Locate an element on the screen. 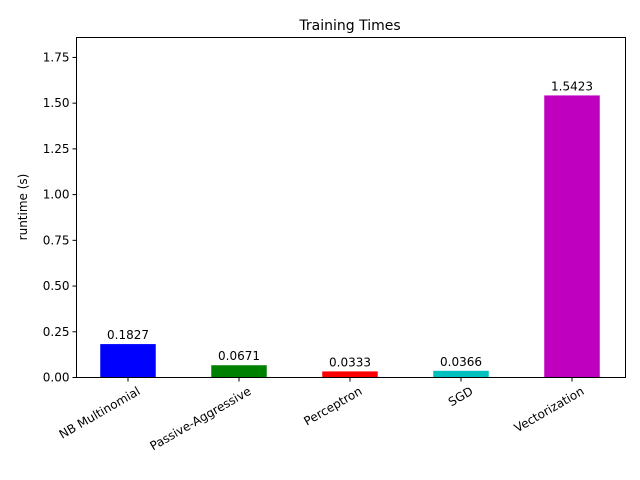  bar-value-label: 0.0671 is located at coordinates (239, 356).